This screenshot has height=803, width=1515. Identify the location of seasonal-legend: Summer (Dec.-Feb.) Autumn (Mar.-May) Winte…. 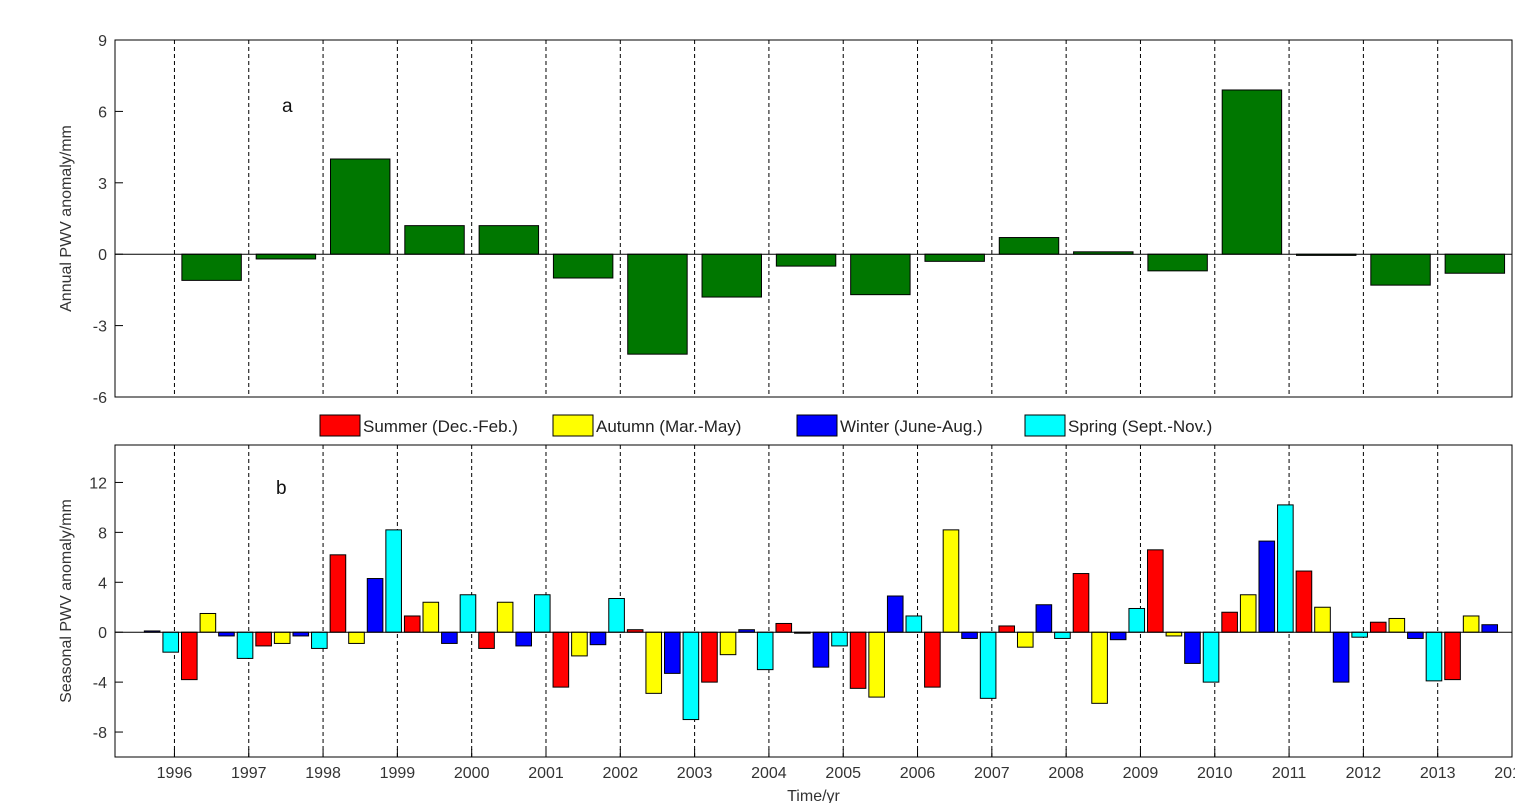
(765, 425).